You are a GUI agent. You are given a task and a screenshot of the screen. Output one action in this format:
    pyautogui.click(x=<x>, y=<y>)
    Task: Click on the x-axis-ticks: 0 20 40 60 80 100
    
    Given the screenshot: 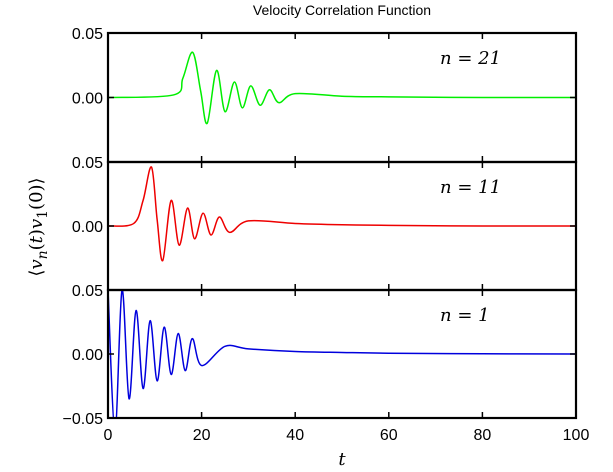 What is the action you would take?
    pyautogui.click(x=347, y=435)
    